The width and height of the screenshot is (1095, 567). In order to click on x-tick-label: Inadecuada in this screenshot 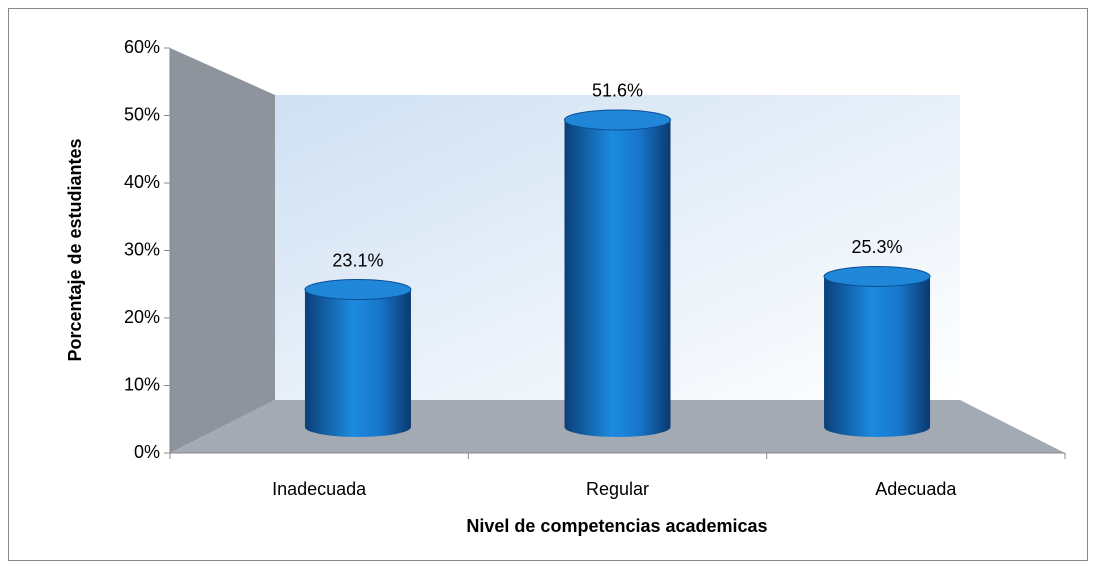, I will do `click(319, 489)`.